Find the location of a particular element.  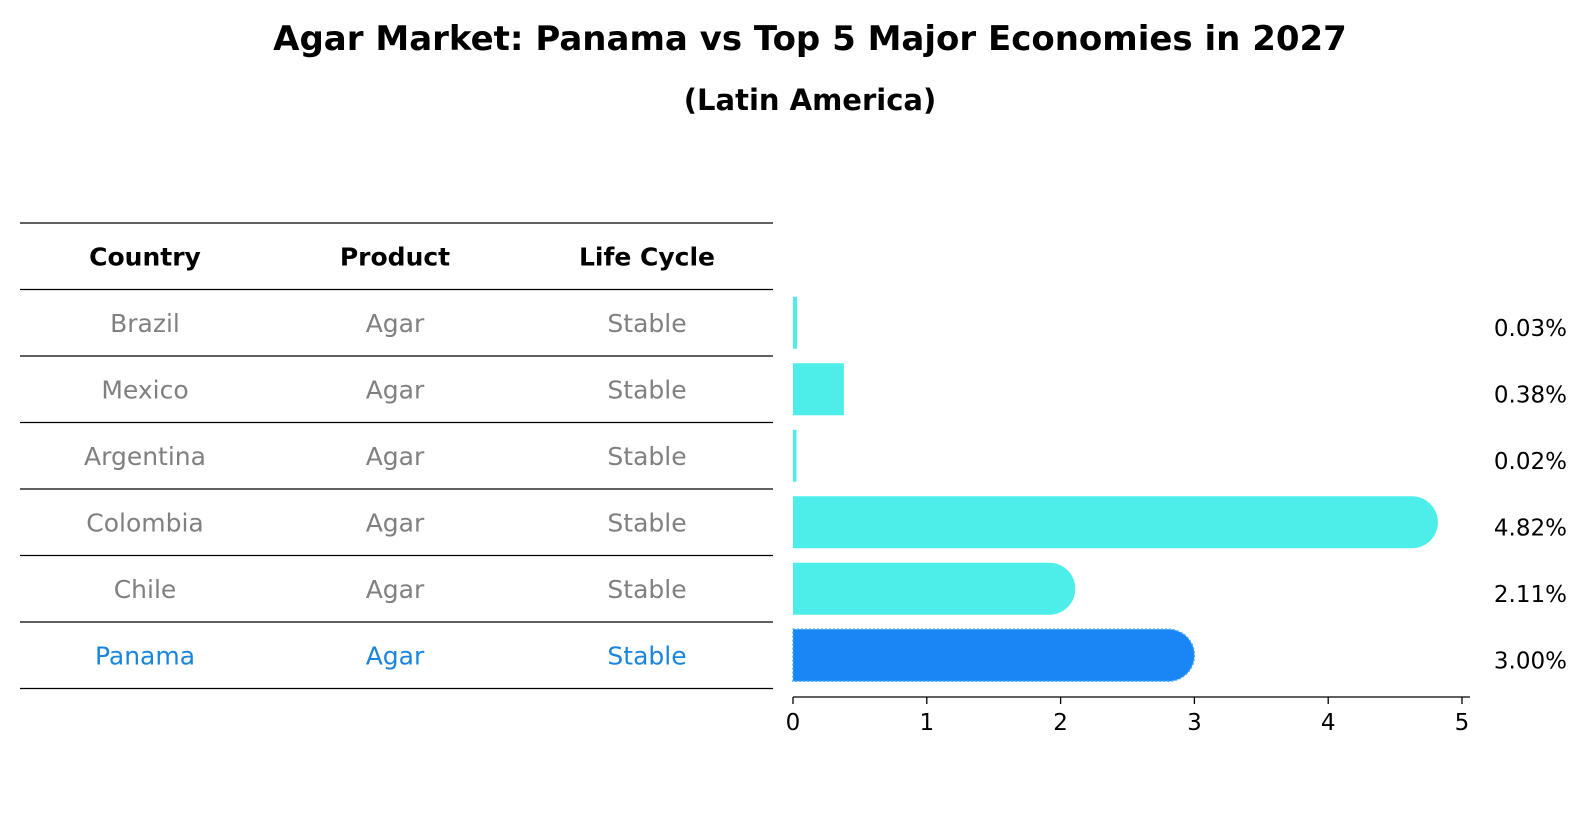

value-labels: 0.03% 0.38% 0.02% 4.82% 2.11% 3.00% is located at coordinates (1530, 495).